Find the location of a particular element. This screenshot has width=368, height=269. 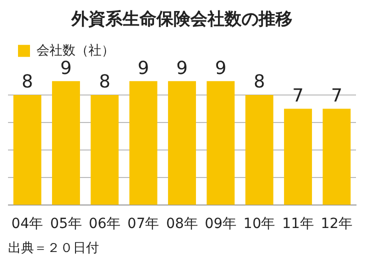

x-tick-label: 12年 is located at coordinates (336, 224).